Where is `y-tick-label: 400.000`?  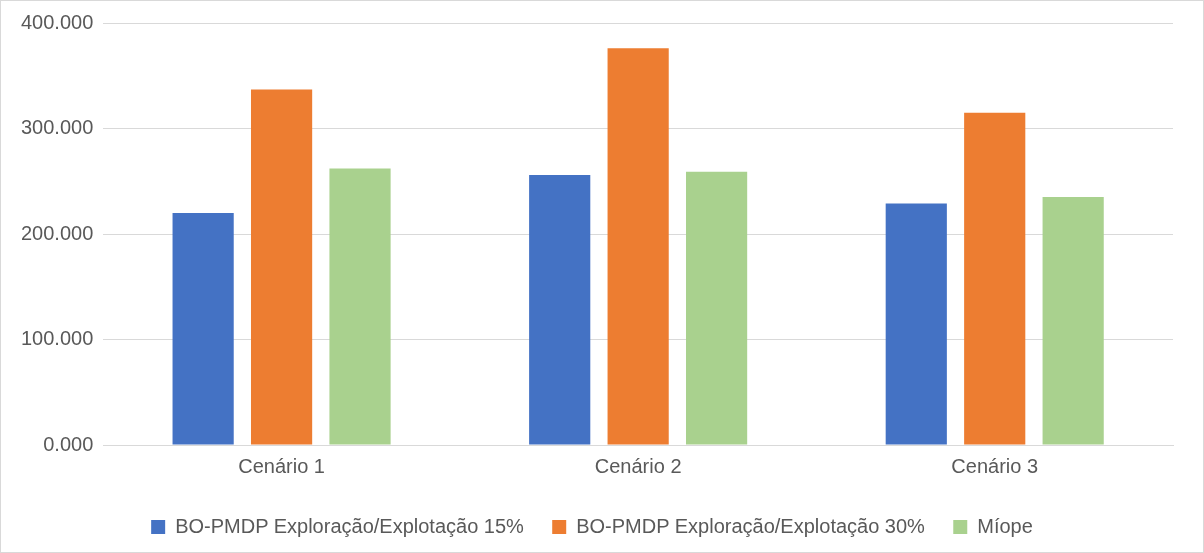
y-tick-label: 400.000 is located at coordinates (57, 21).